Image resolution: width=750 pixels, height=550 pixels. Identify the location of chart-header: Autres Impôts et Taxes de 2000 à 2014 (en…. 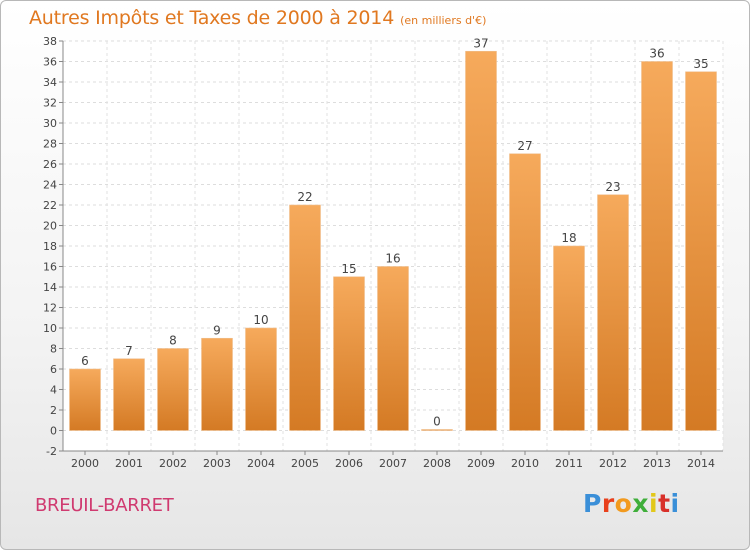
(257, 18).